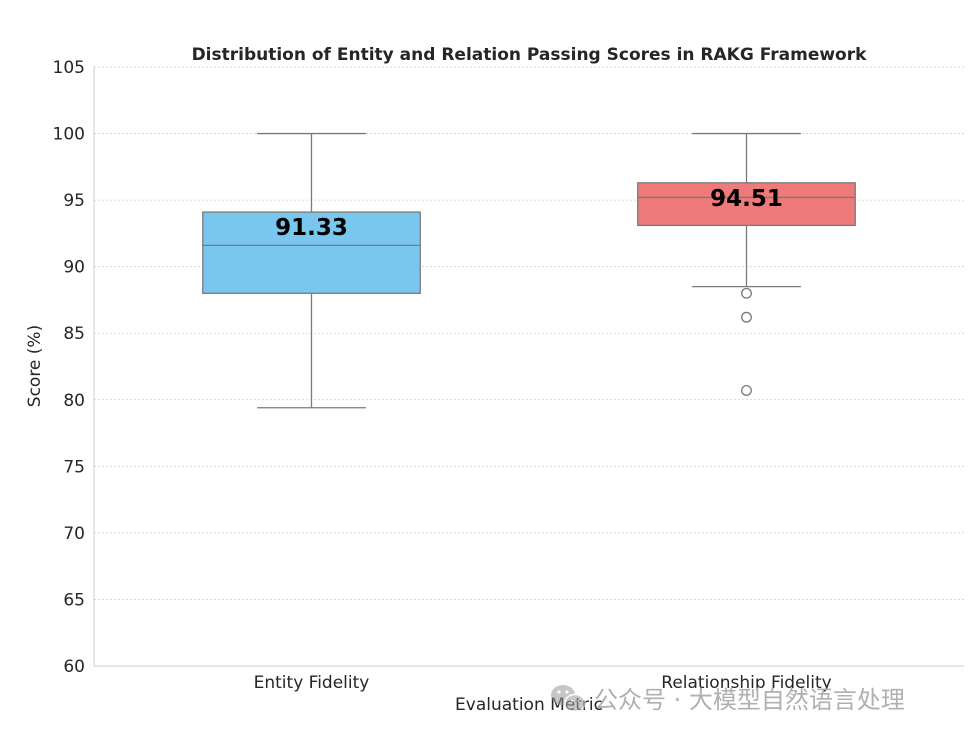 The width and height of the screenshot is (972, 738). Describe the element at coordinates (311, 228) in the screenshot. I see `mean-label: 91.33` at that location.